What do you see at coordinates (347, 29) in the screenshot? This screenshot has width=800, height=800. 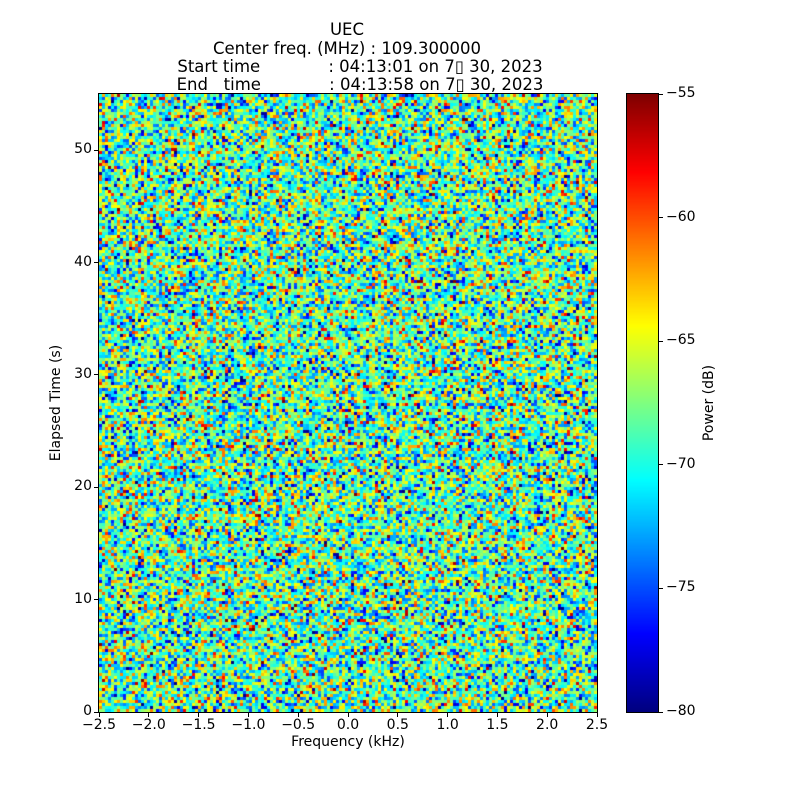 I see `chart-title: UEC` at bounding box center [347, 29].